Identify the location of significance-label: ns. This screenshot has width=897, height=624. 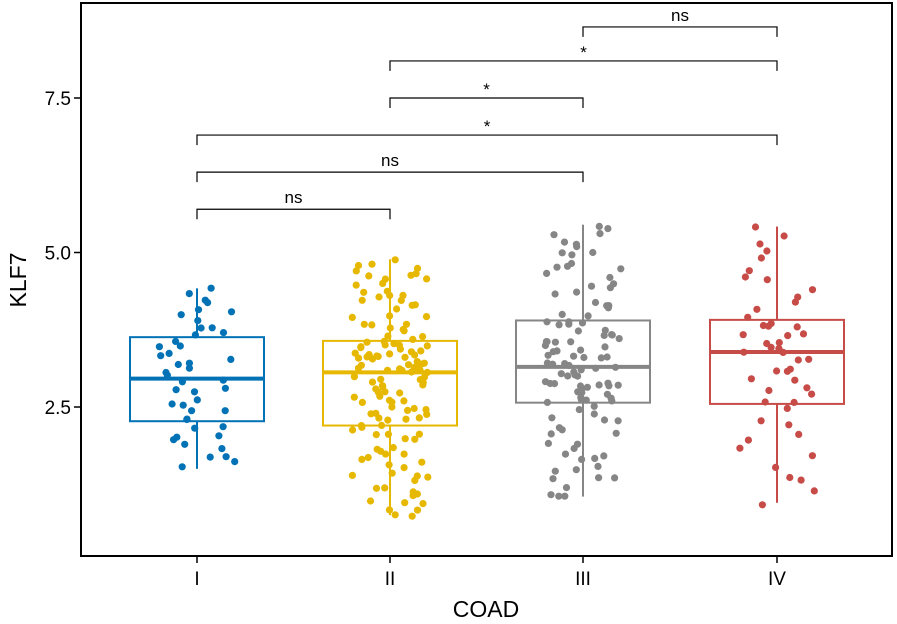
(680, 15).